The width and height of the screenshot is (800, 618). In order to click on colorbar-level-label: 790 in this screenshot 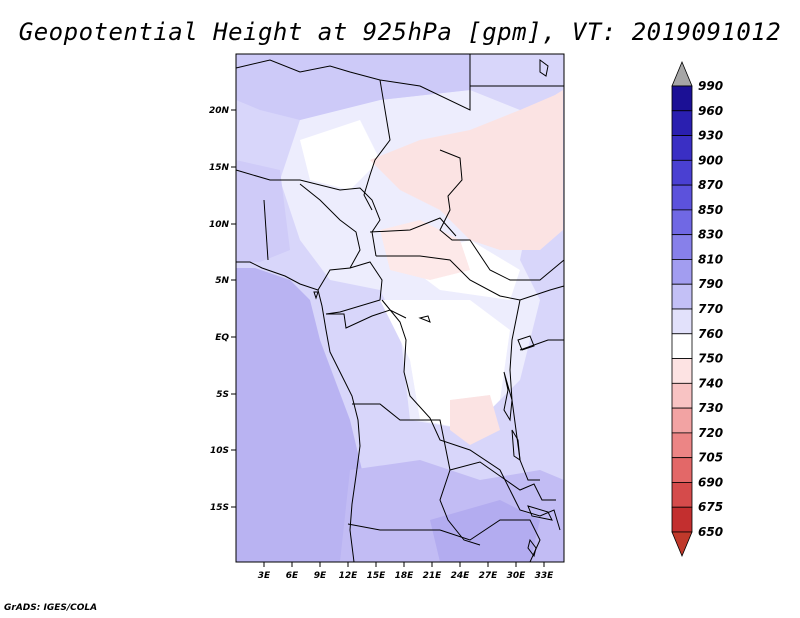, I will do `click(710, 284)`.